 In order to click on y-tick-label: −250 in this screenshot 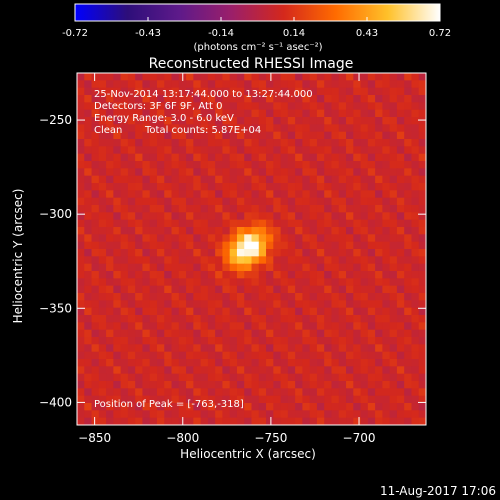, I will do `click(55, 120)`.